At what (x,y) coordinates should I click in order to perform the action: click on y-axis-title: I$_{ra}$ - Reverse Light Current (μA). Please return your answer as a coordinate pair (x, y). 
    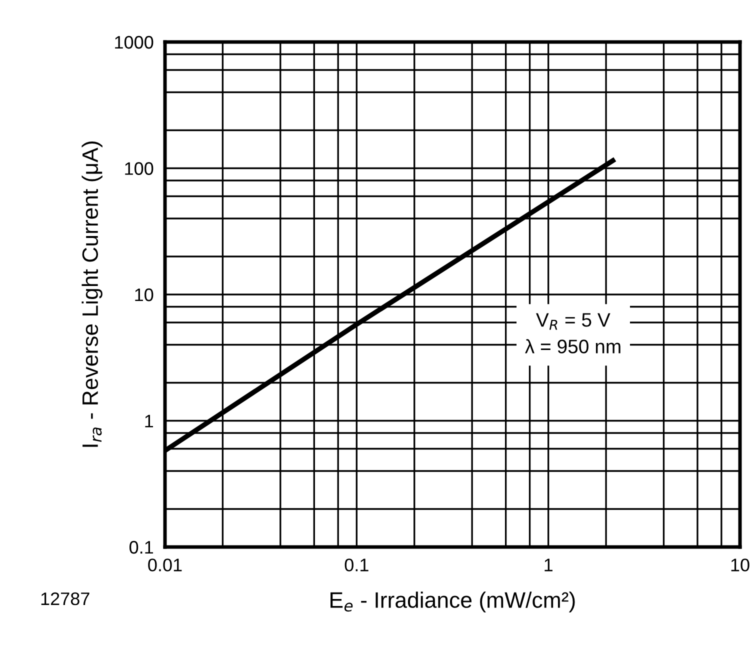
    Looking at the image, I should click on (92, 294).